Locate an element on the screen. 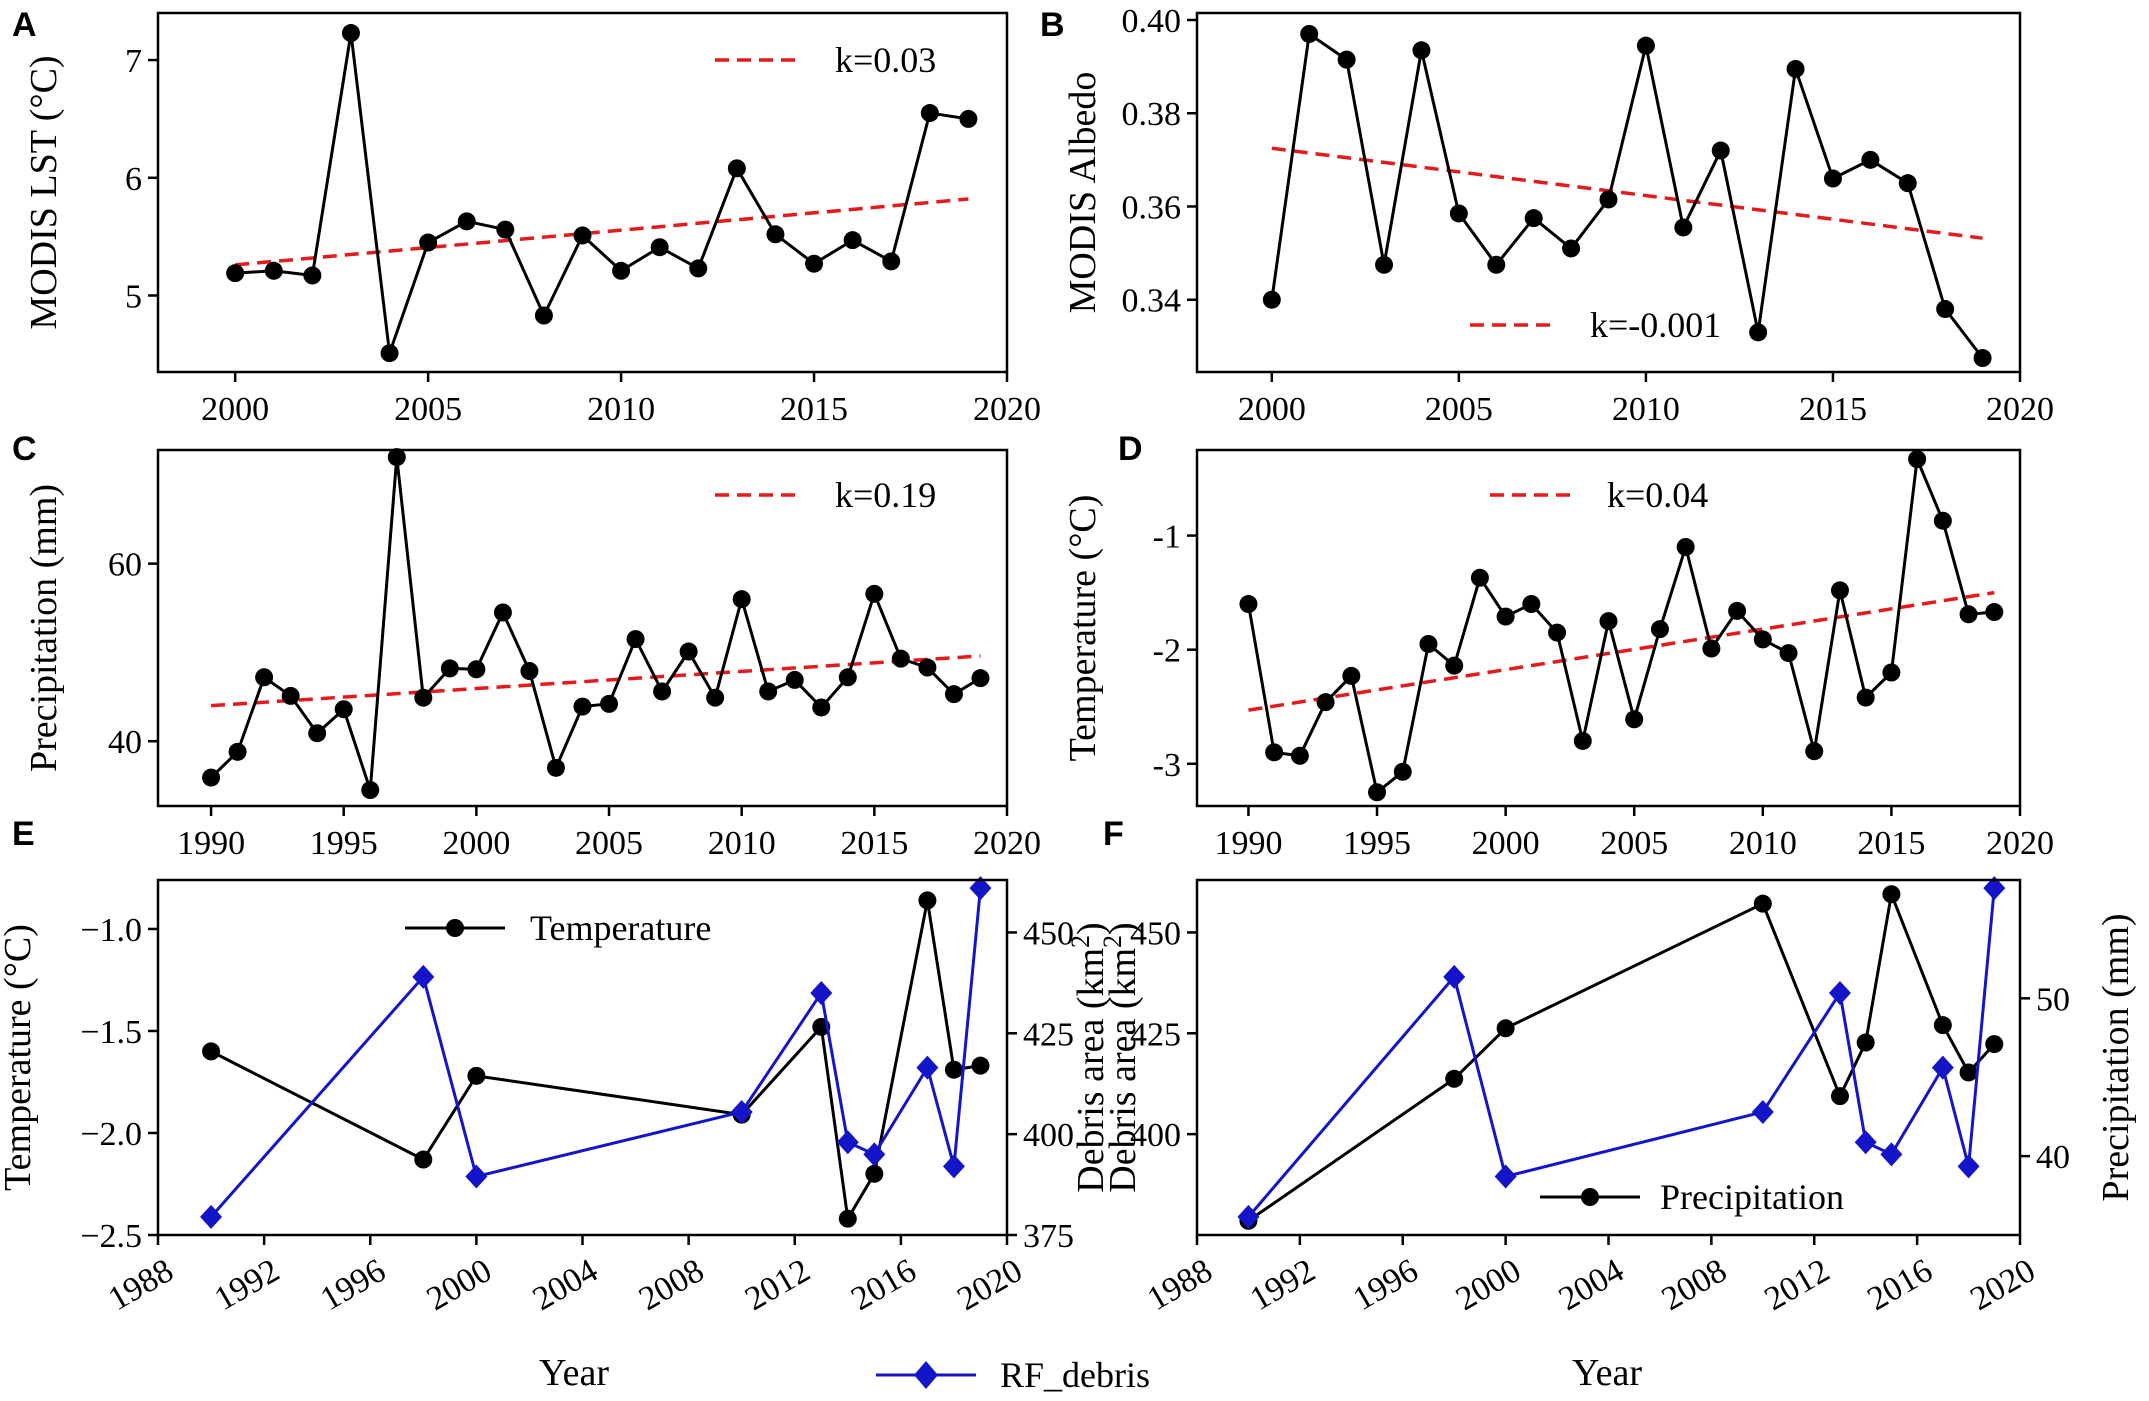 The height and width of the screenshot is (1401, 2149). panel-b-xtick-label-2015: 2015 is located at coordinates (1833, 409).